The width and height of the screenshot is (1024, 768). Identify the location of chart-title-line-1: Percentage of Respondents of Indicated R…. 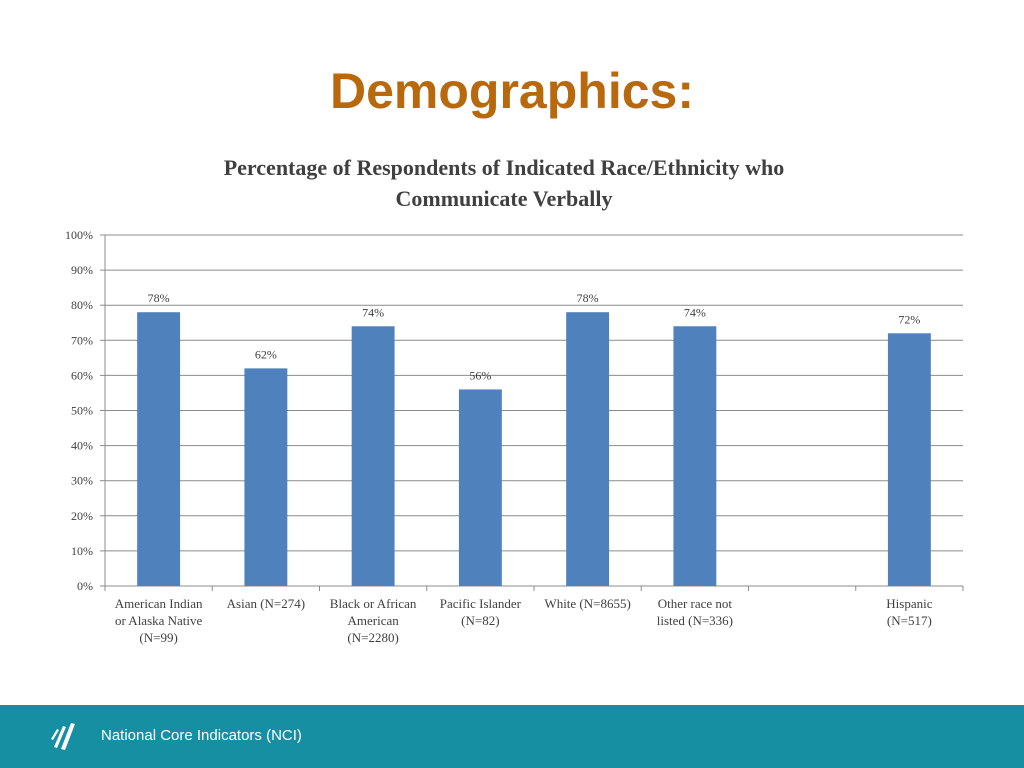
(504, 167).